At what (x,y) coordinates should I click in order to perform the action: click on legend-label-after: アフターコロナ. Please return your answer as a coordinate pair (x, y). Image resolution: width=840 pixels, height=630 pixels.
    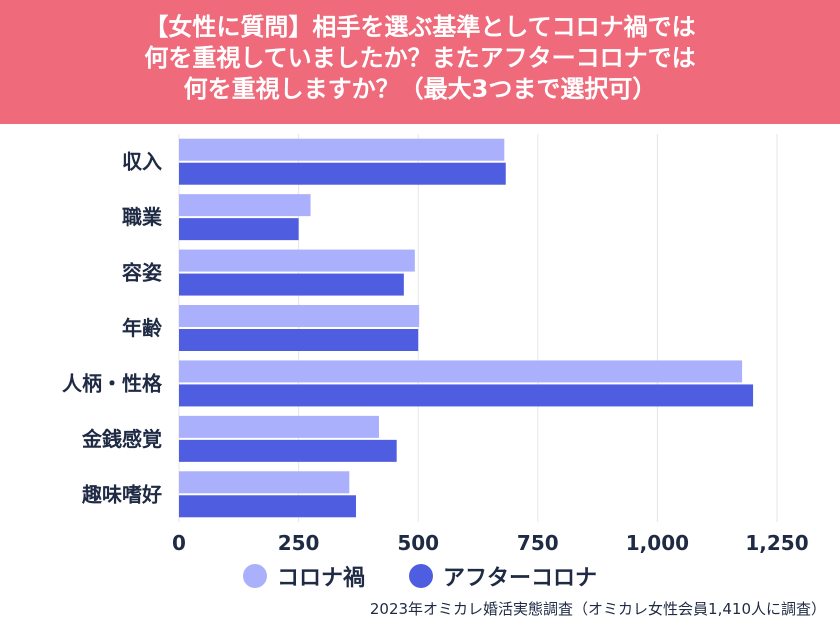
    Looking at the image, I should click on (520, 578).